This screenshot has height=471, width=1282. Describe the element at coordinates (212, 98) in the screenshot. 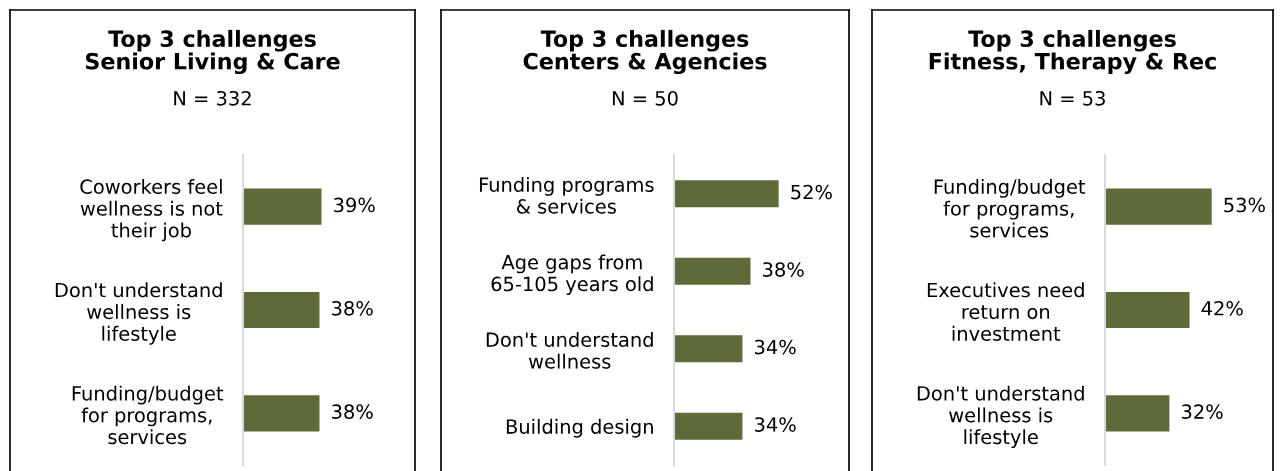

I see `chart-subtitle: N = 332` at that location.